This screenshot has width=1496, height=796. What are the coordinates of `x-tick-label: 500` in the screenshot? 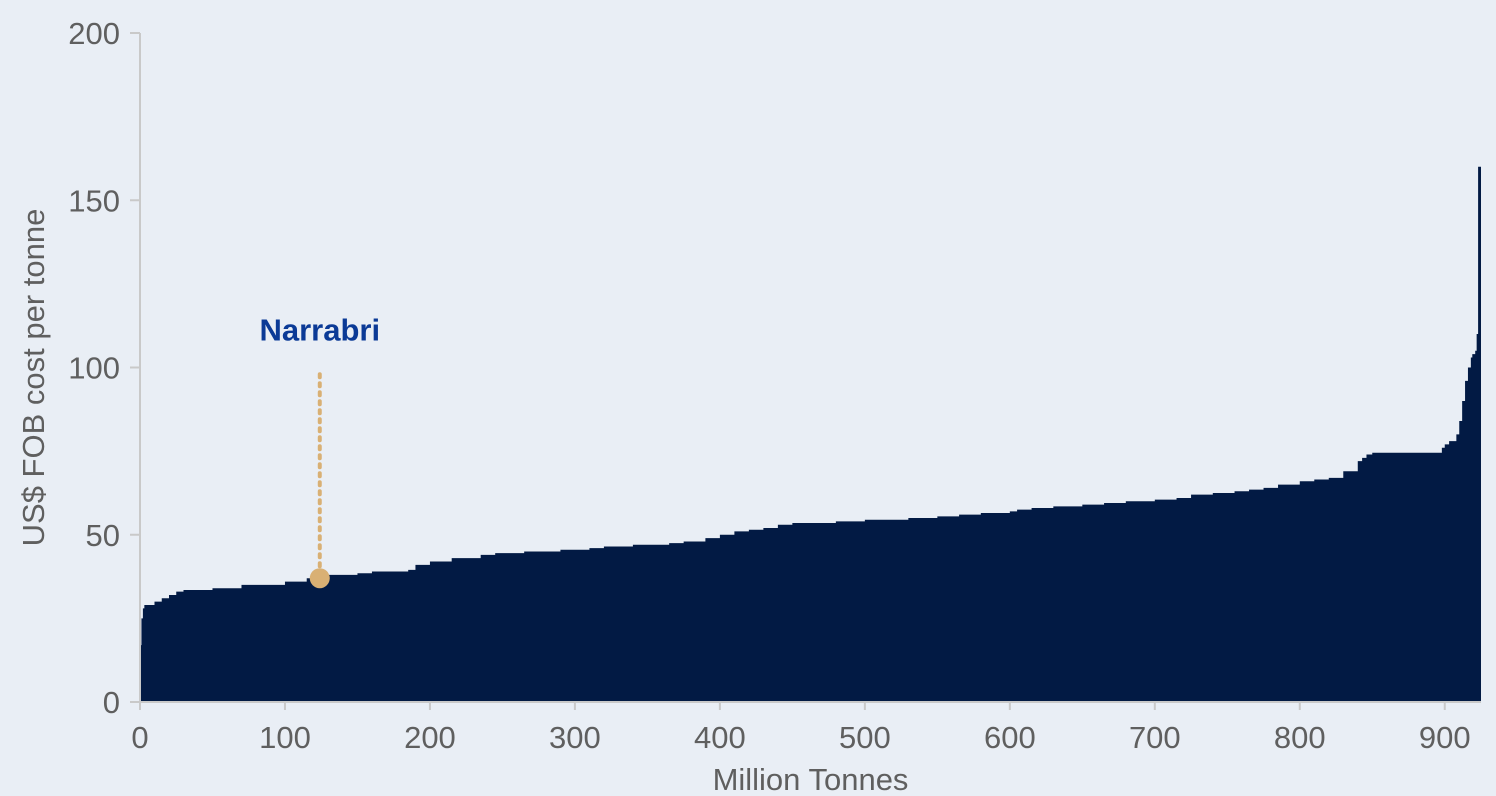 It's located at (865, 737).